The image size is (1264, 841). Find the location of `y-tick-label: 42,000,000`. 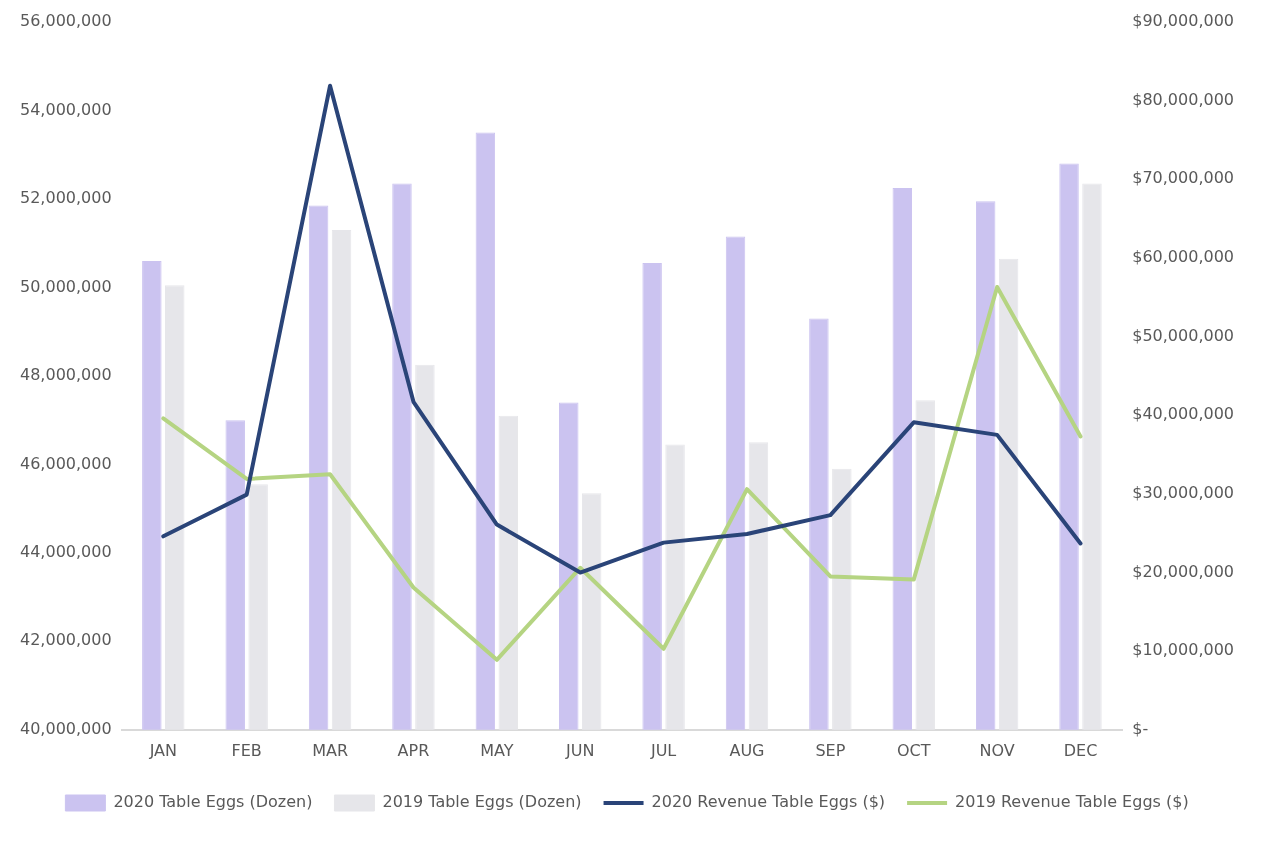

y-tick-label: 42,000,000 is located at coordinates (66, 640).